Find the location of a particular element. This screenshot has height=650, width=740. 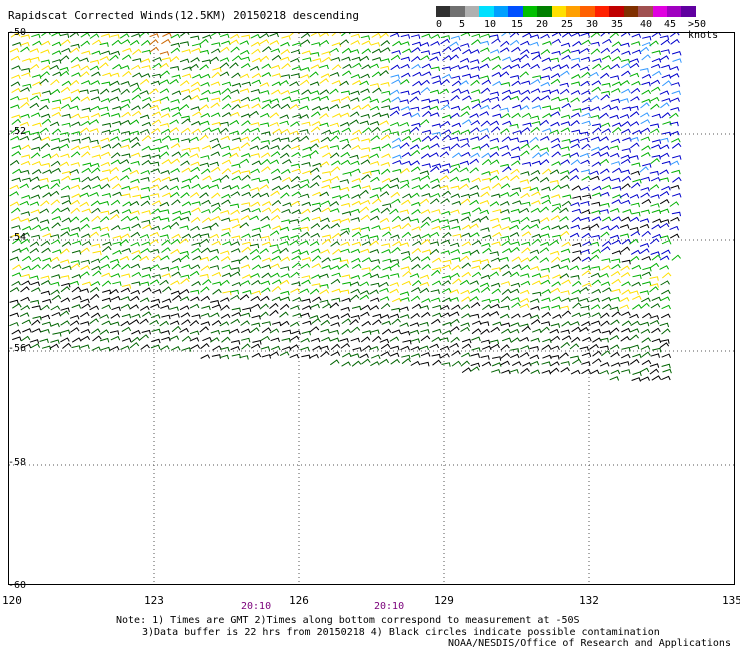

colorbar-tick-label: 10 is located at coordinates (490, 24).